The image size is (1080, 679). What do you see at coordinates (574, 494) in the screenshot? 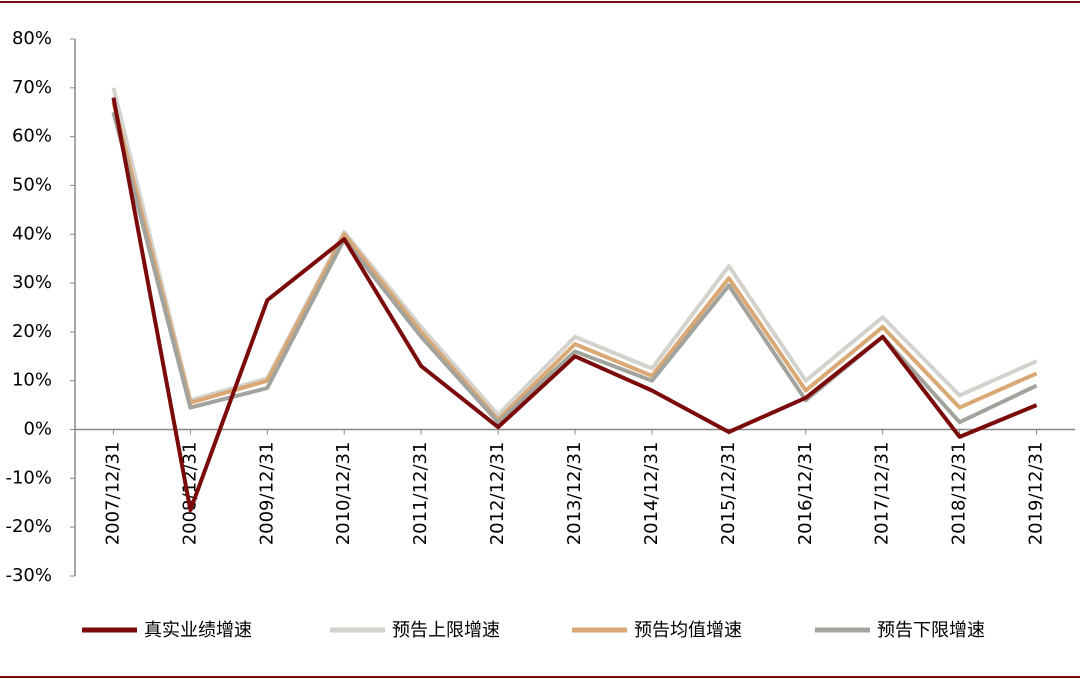
I see `x-tick-label: 2013/12/31` at bounding box center [574, 494].